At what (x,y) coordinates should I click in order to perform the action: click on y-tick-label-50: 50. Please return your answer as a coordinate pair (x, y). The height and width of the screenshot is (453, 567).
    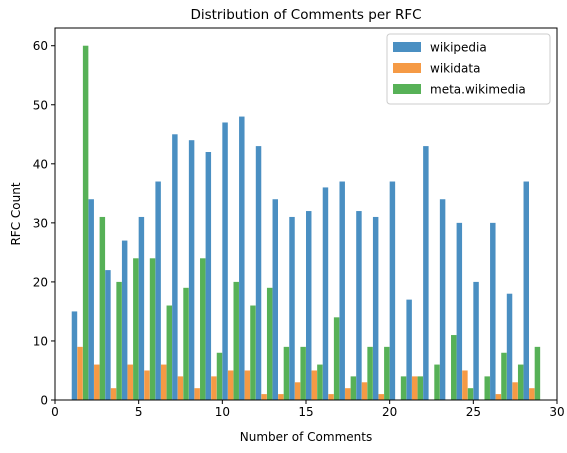
    Looking at the image, I should click on (40, 105).